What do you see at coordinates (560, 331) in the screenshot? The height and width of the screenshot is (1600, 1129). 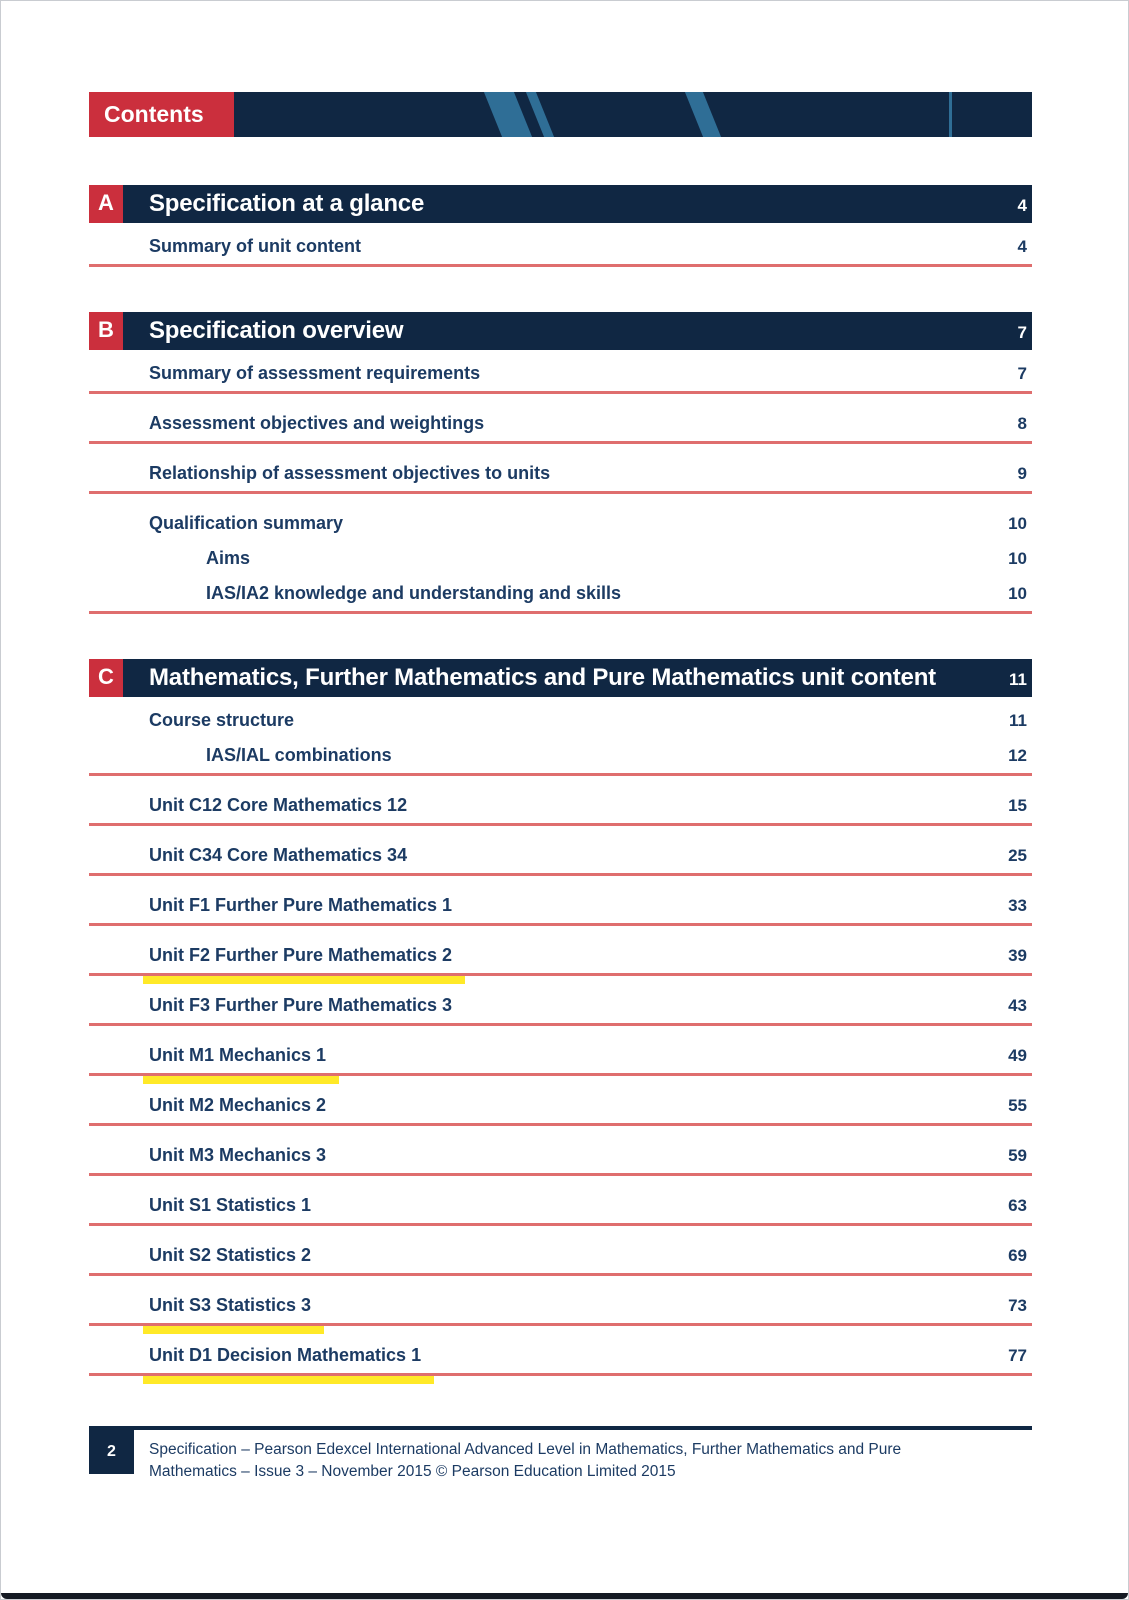 I see `section-header: B Specification overview 7` at bounding box center [560, 331].